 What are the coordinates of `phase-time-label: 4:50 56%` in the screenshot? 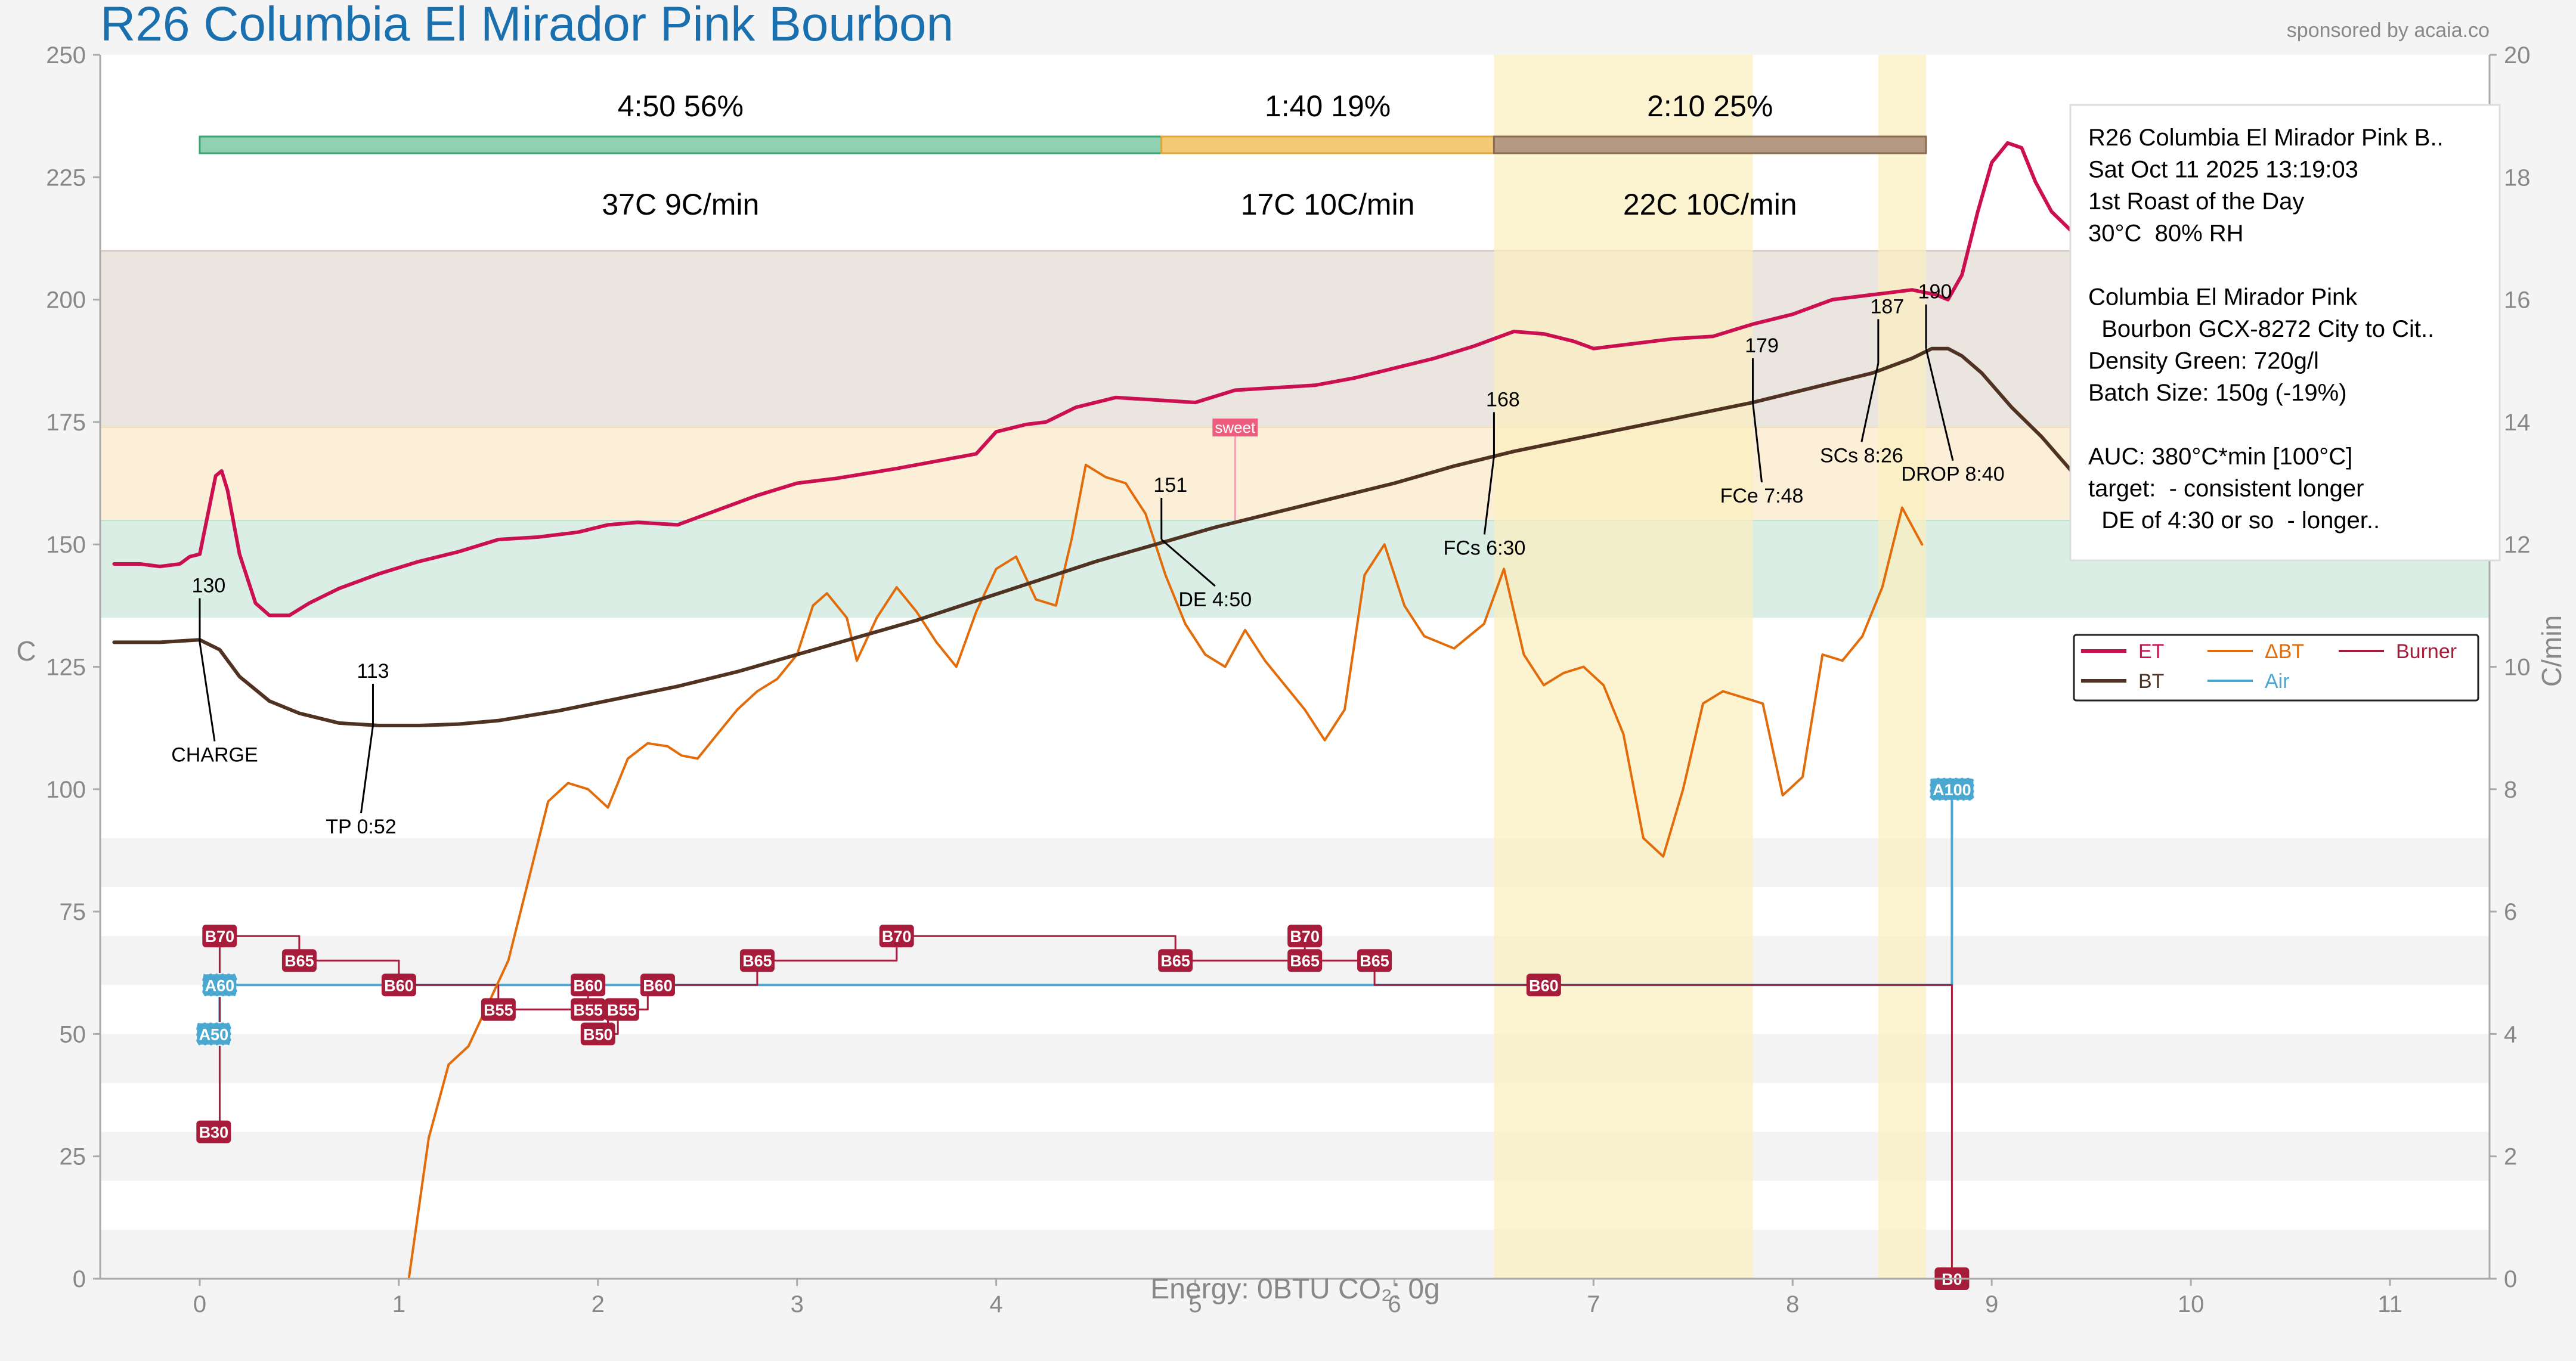 It's located at (681, 106).